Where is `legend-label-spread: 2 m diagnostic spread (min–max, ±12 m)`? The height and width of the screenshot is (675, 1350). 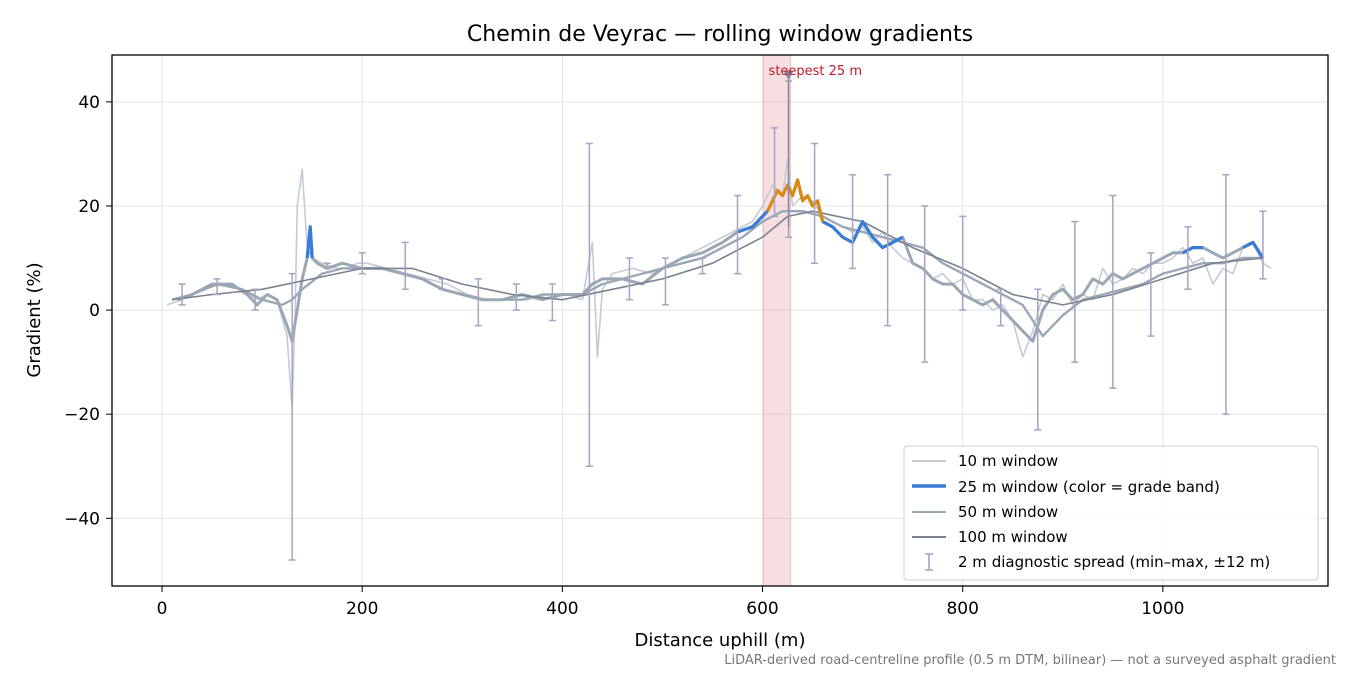
legend-label-spread: 2 m diagnostic spread (min–max, ±12 m) is located at coordinates (1114, 562).